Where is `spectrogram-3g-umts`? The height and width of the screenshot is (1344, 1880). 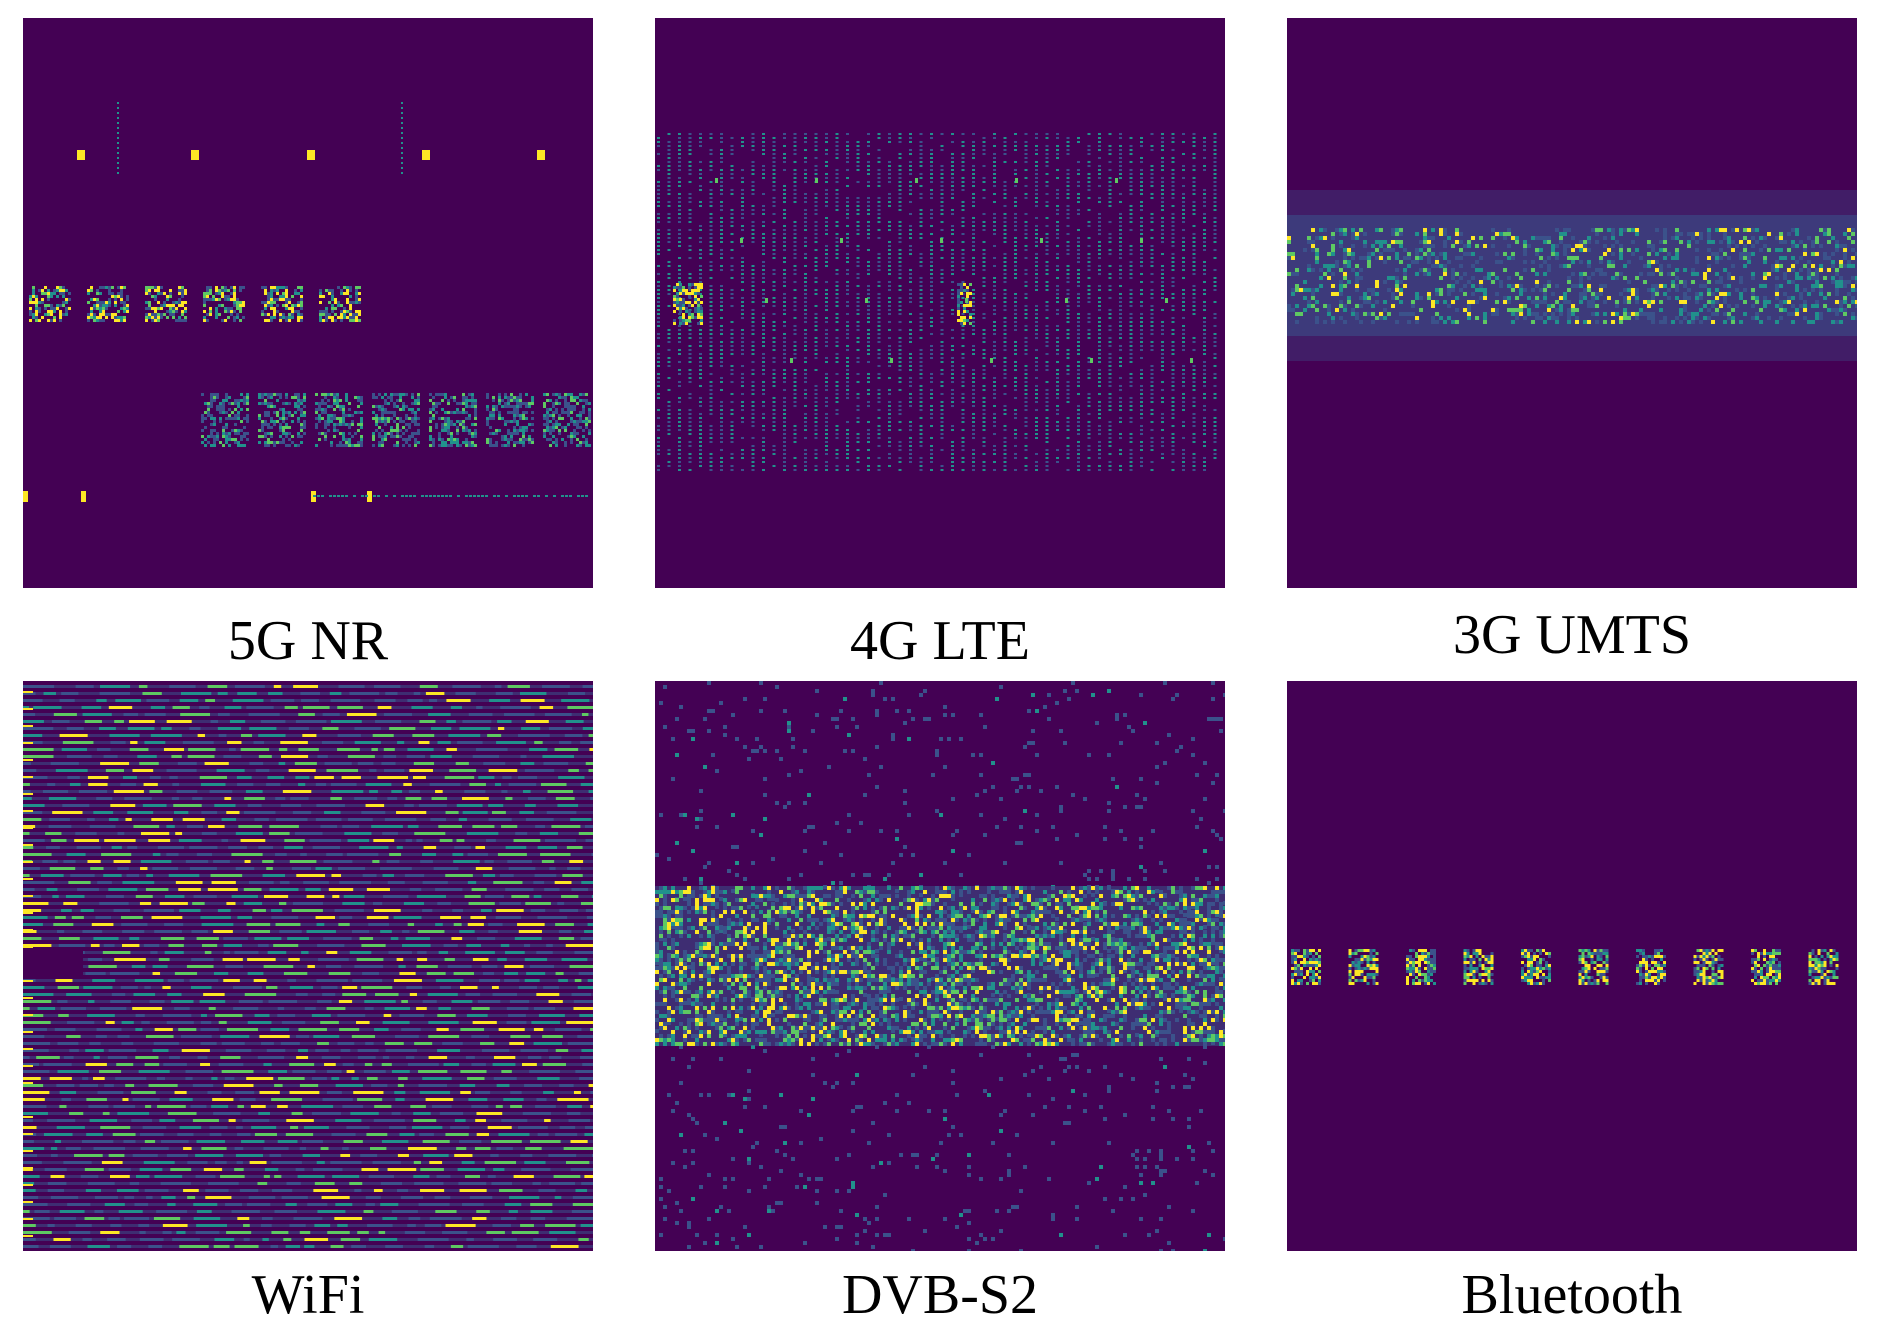 spectrogram-3g-umts is located at coordinates (1572, 303).